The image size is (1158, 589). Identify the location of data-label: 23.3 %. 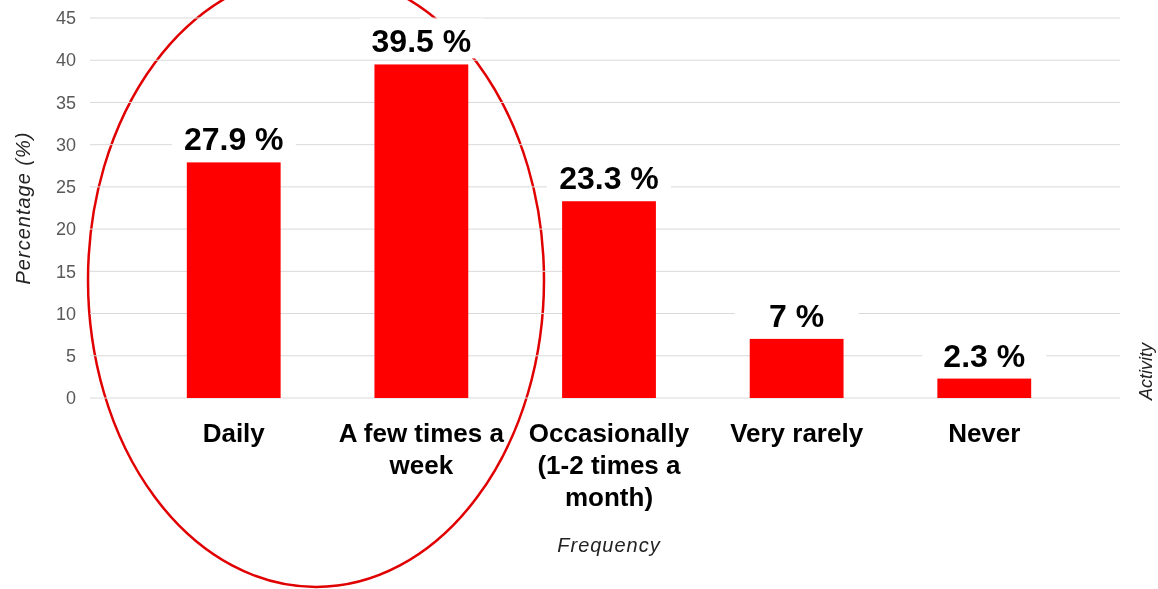
(609, 178).